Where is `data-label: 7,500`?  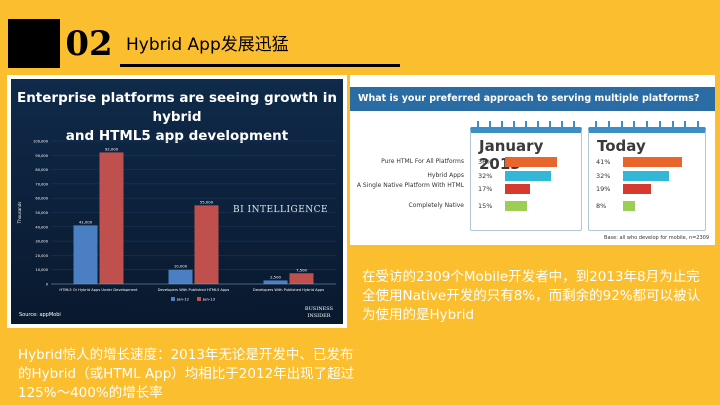
data-label: 7,500 is located at coordinates (301, 269).